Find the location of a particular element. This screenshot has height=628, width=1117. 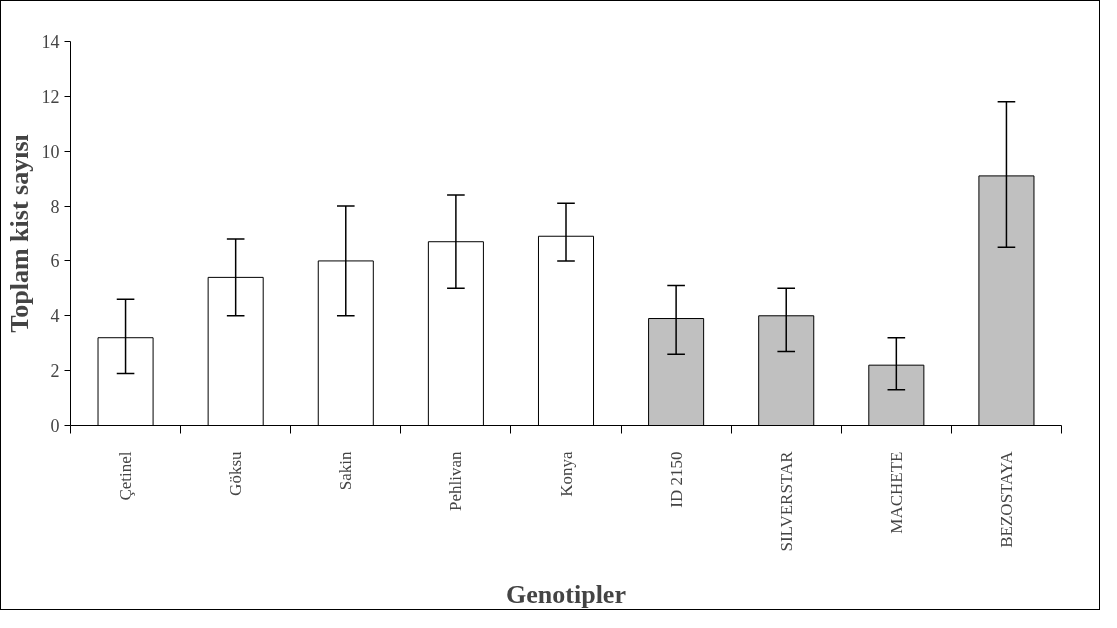

y-tick-label: 2 is located at coordinates (55, 371).